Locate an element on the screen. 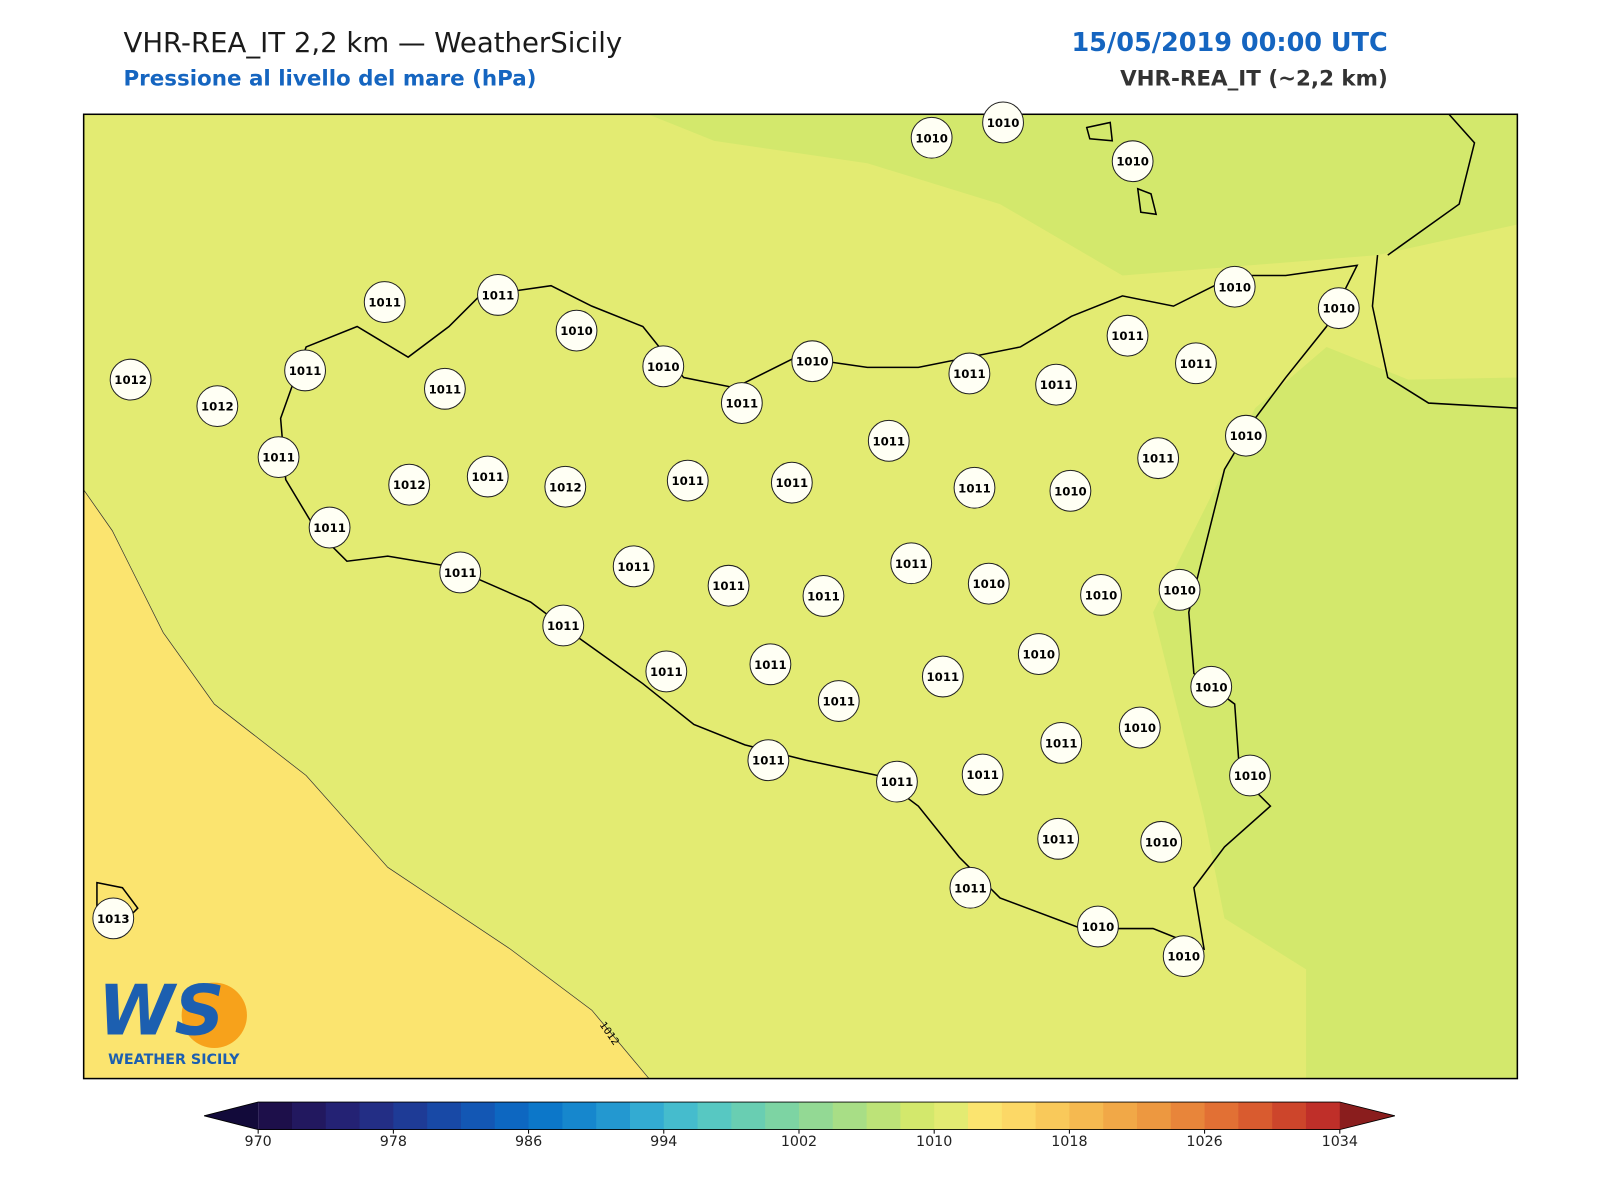 The image size is (1600, 1200). colorbar-tick-label: 1034 is located at coordinates (1340, 1142).